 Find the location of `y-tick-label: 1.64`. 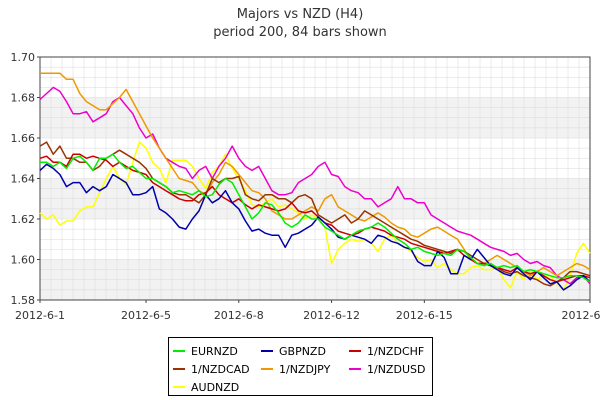

y-tick-label: 1.64 is located at coordinates (23, 179).